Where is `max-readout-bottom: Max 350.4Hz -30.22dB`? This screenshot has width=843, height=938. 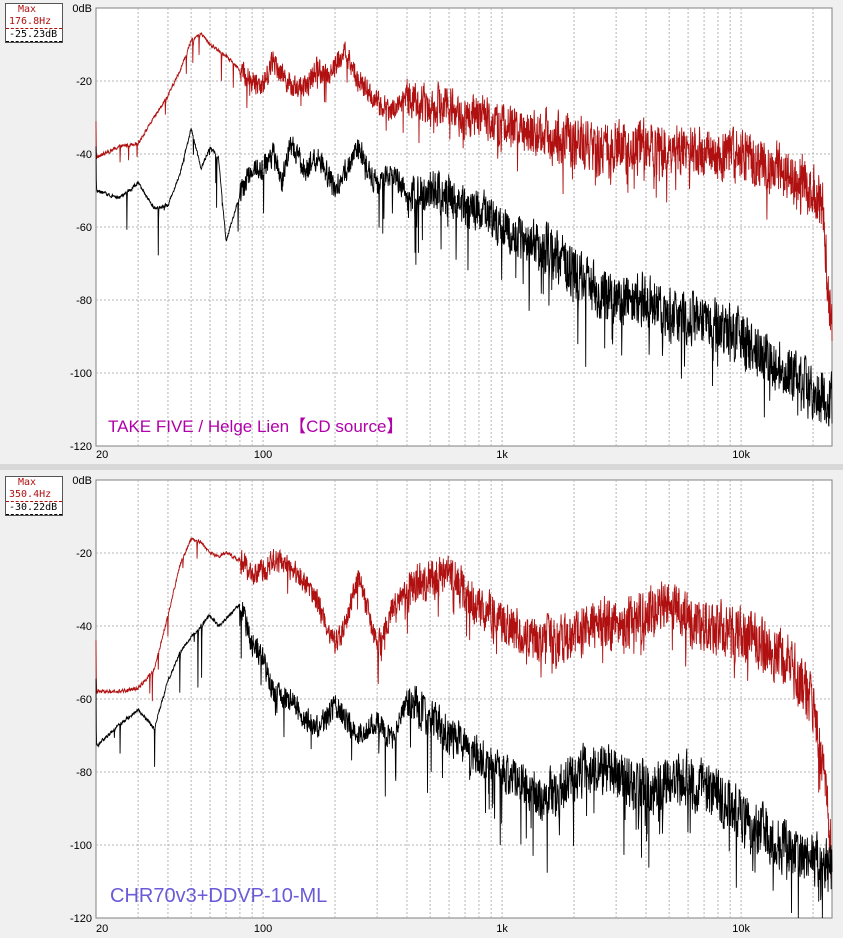
max-readout-bottom: Max 350.4Hz -30.22dB is located at coordinates (34, 496).